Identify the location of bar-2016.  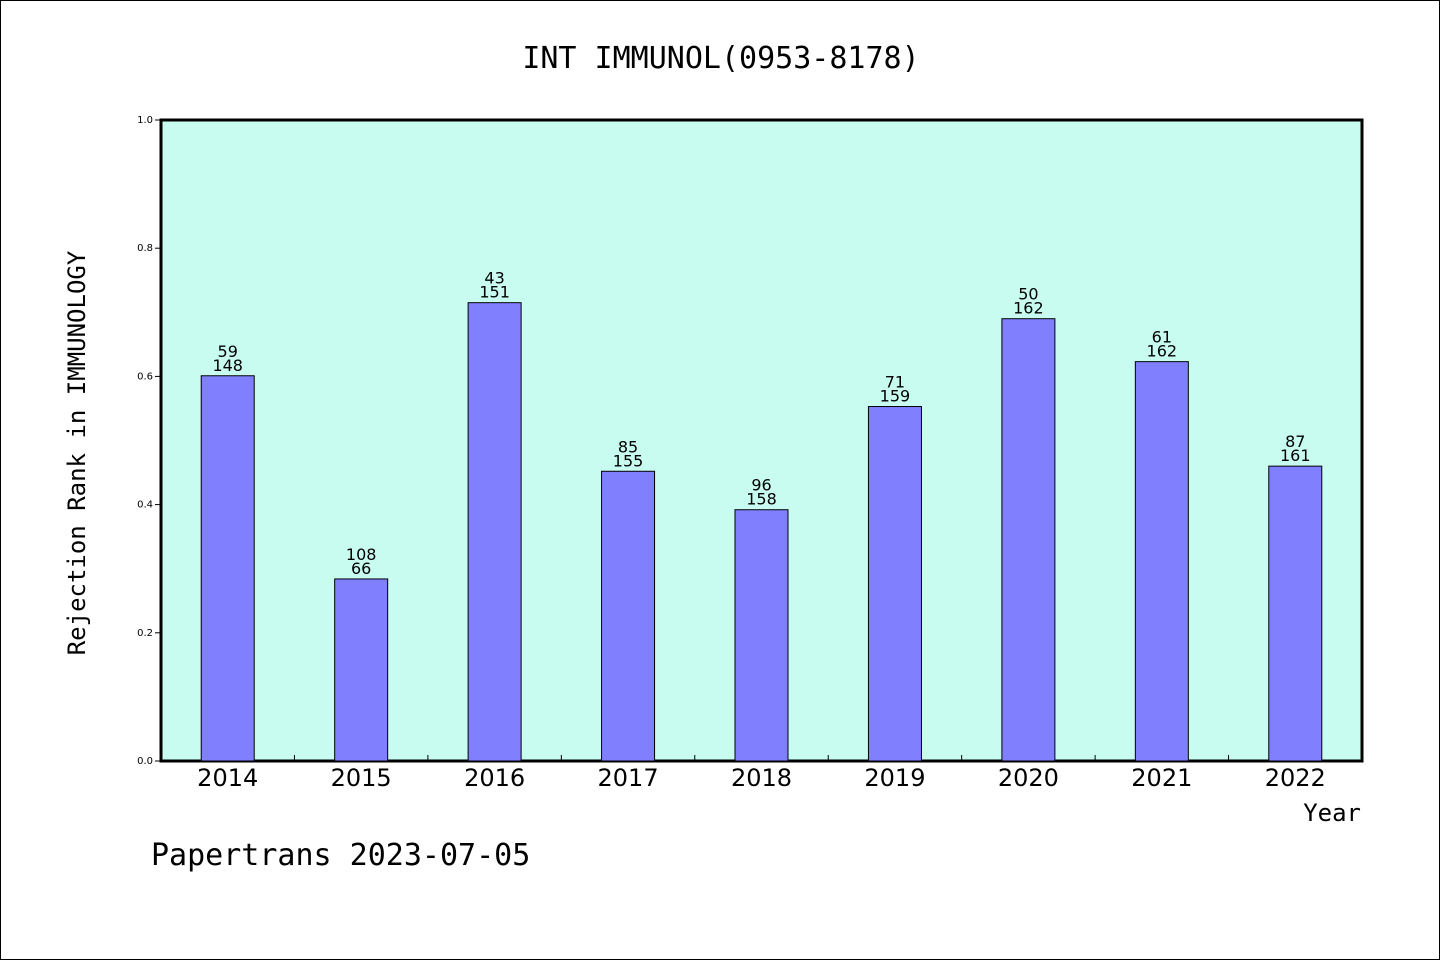
(494, 532).